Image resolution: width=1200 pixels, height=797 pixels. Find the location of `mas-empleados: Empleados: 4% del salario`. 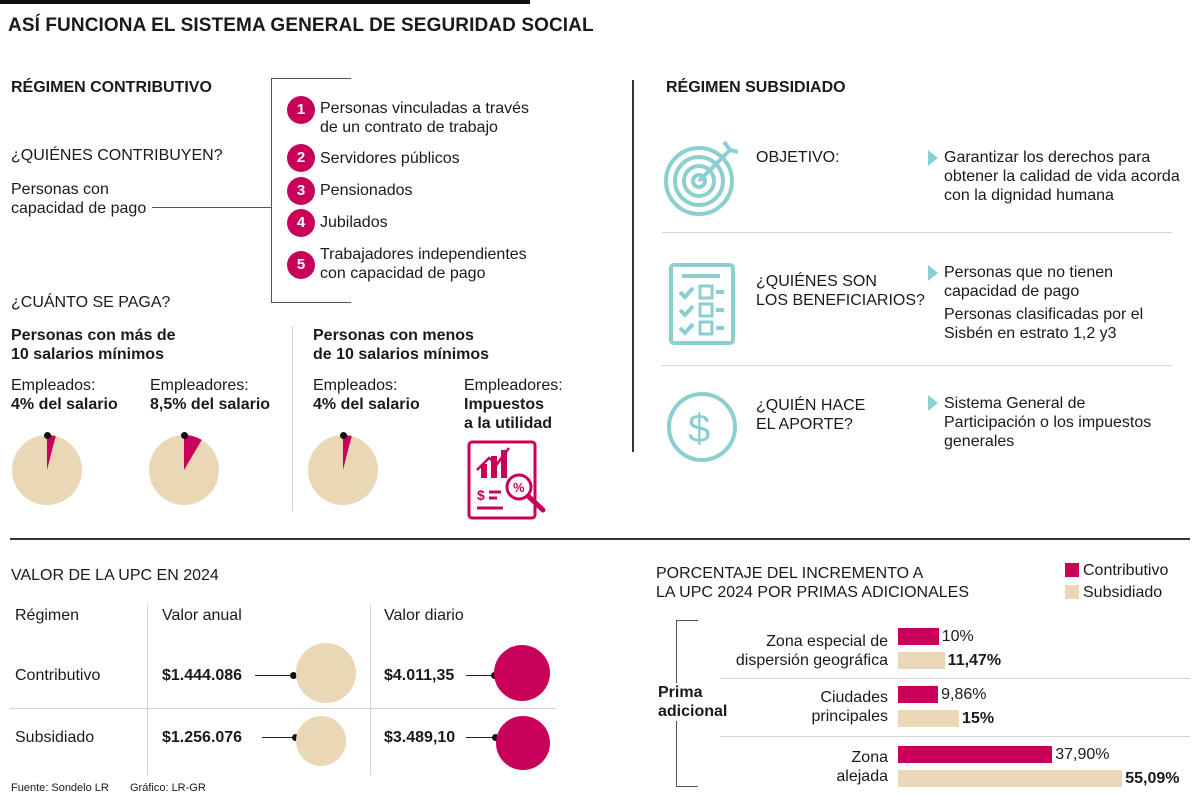

mas-empleados: Empleados: 4% del salario is located at coordinates (64, 395).